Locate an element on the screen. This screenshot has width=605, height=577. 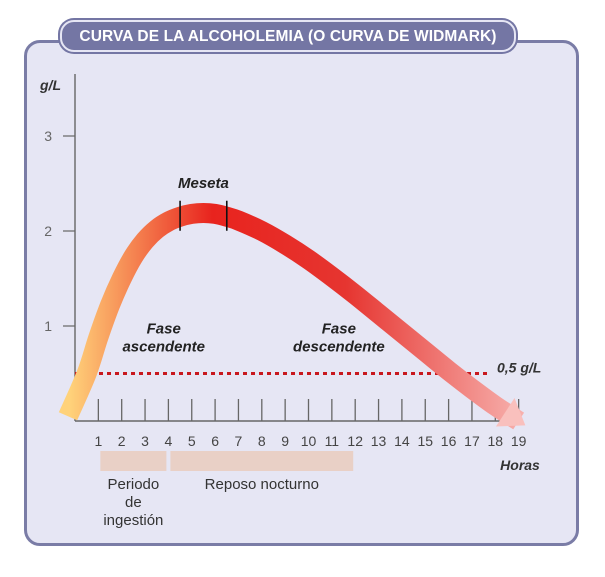
period-label-0-2: ingestión is located at coordinates (133, 520).